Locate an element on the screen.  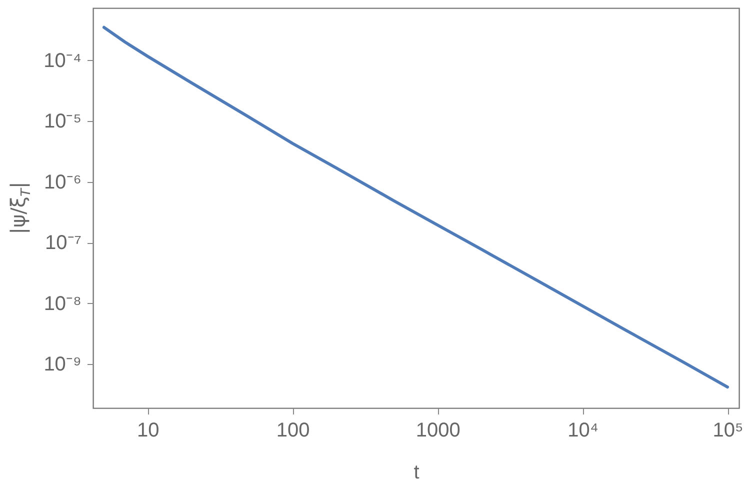
x-tick-label: 100 is located at coordinates (293, 431).